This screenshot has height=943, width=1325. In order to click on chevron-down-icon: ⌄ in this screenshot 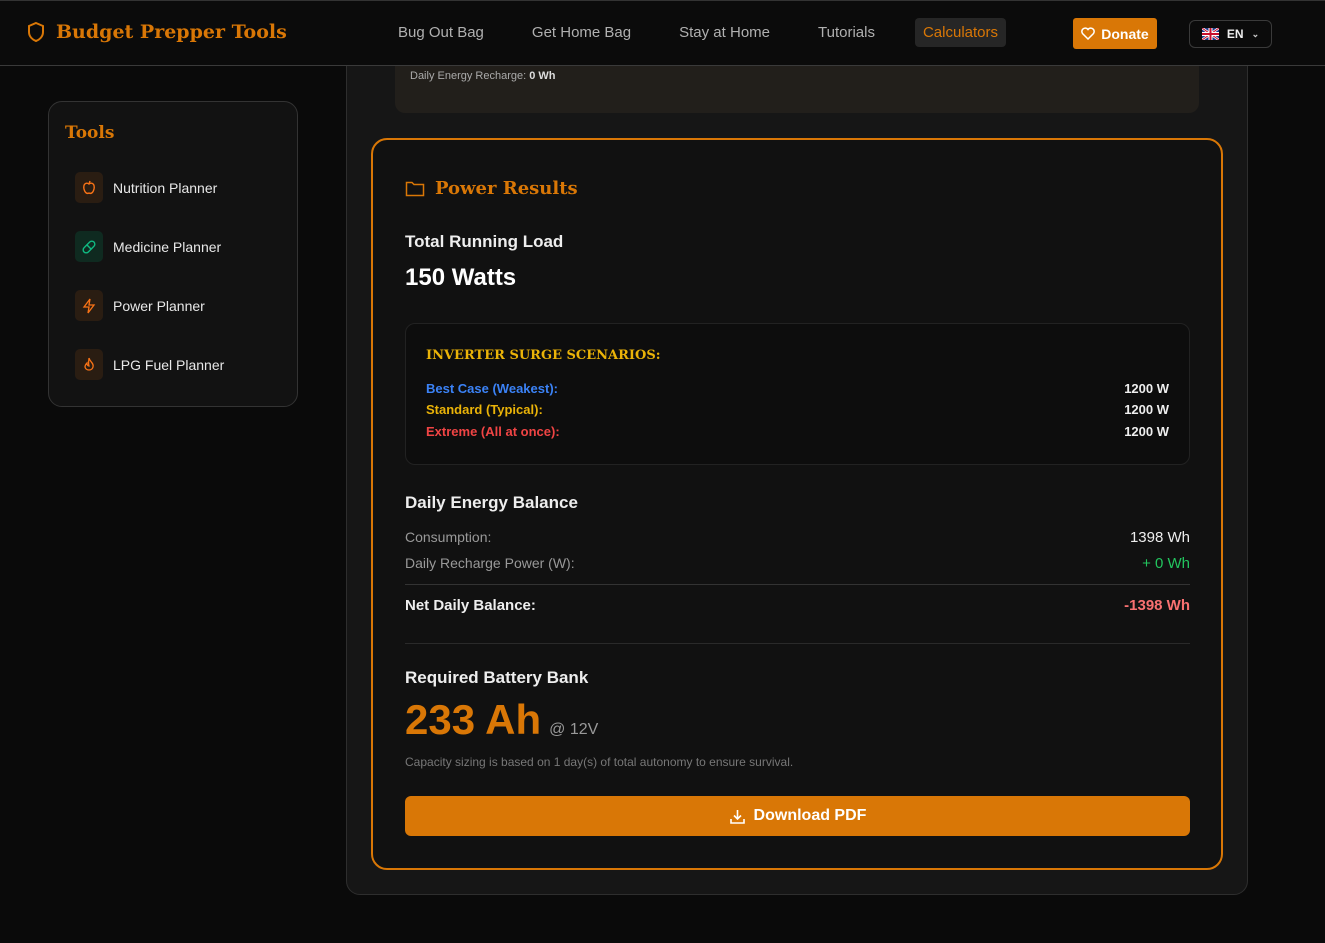, I will do `click(1255, 33)`.